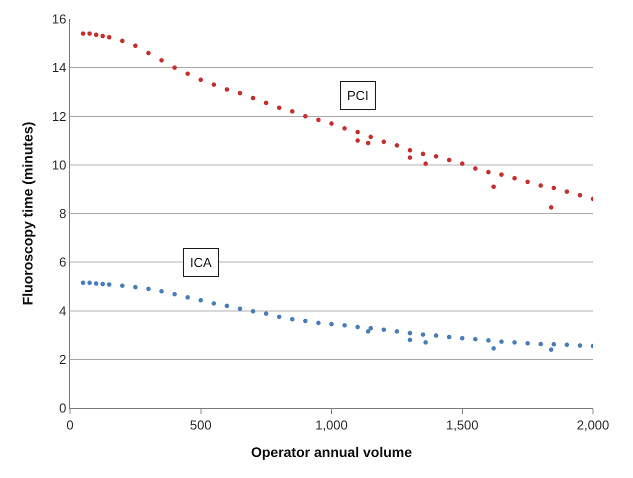 This screenshot has width=633, height=478. I want to click on y-tick-label: 2, so click(62, 359).